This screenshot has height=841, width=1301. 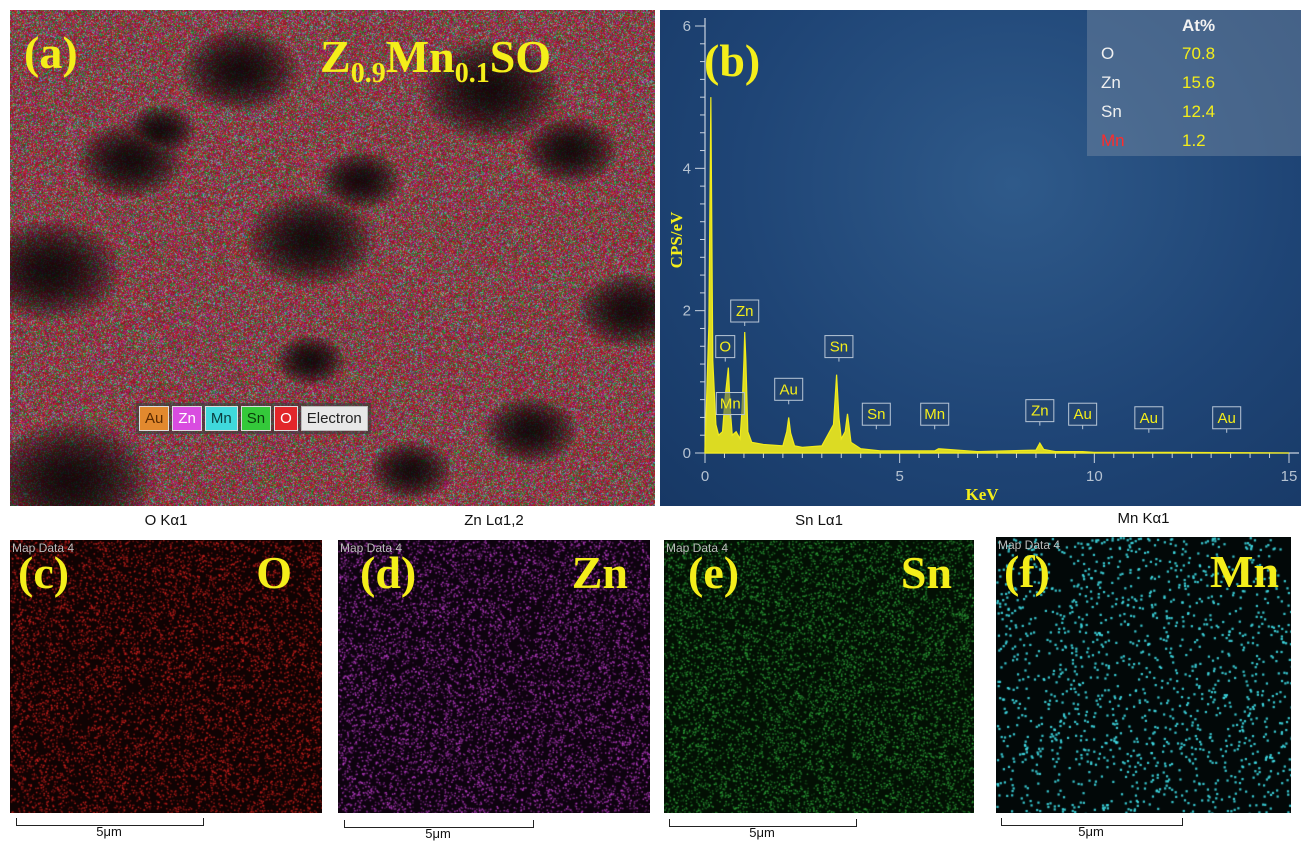 What do you see at coordinates (472, 74) in the screenshot?
I see `formula-sub-2: 0.1` at bounding box center [472, 74].